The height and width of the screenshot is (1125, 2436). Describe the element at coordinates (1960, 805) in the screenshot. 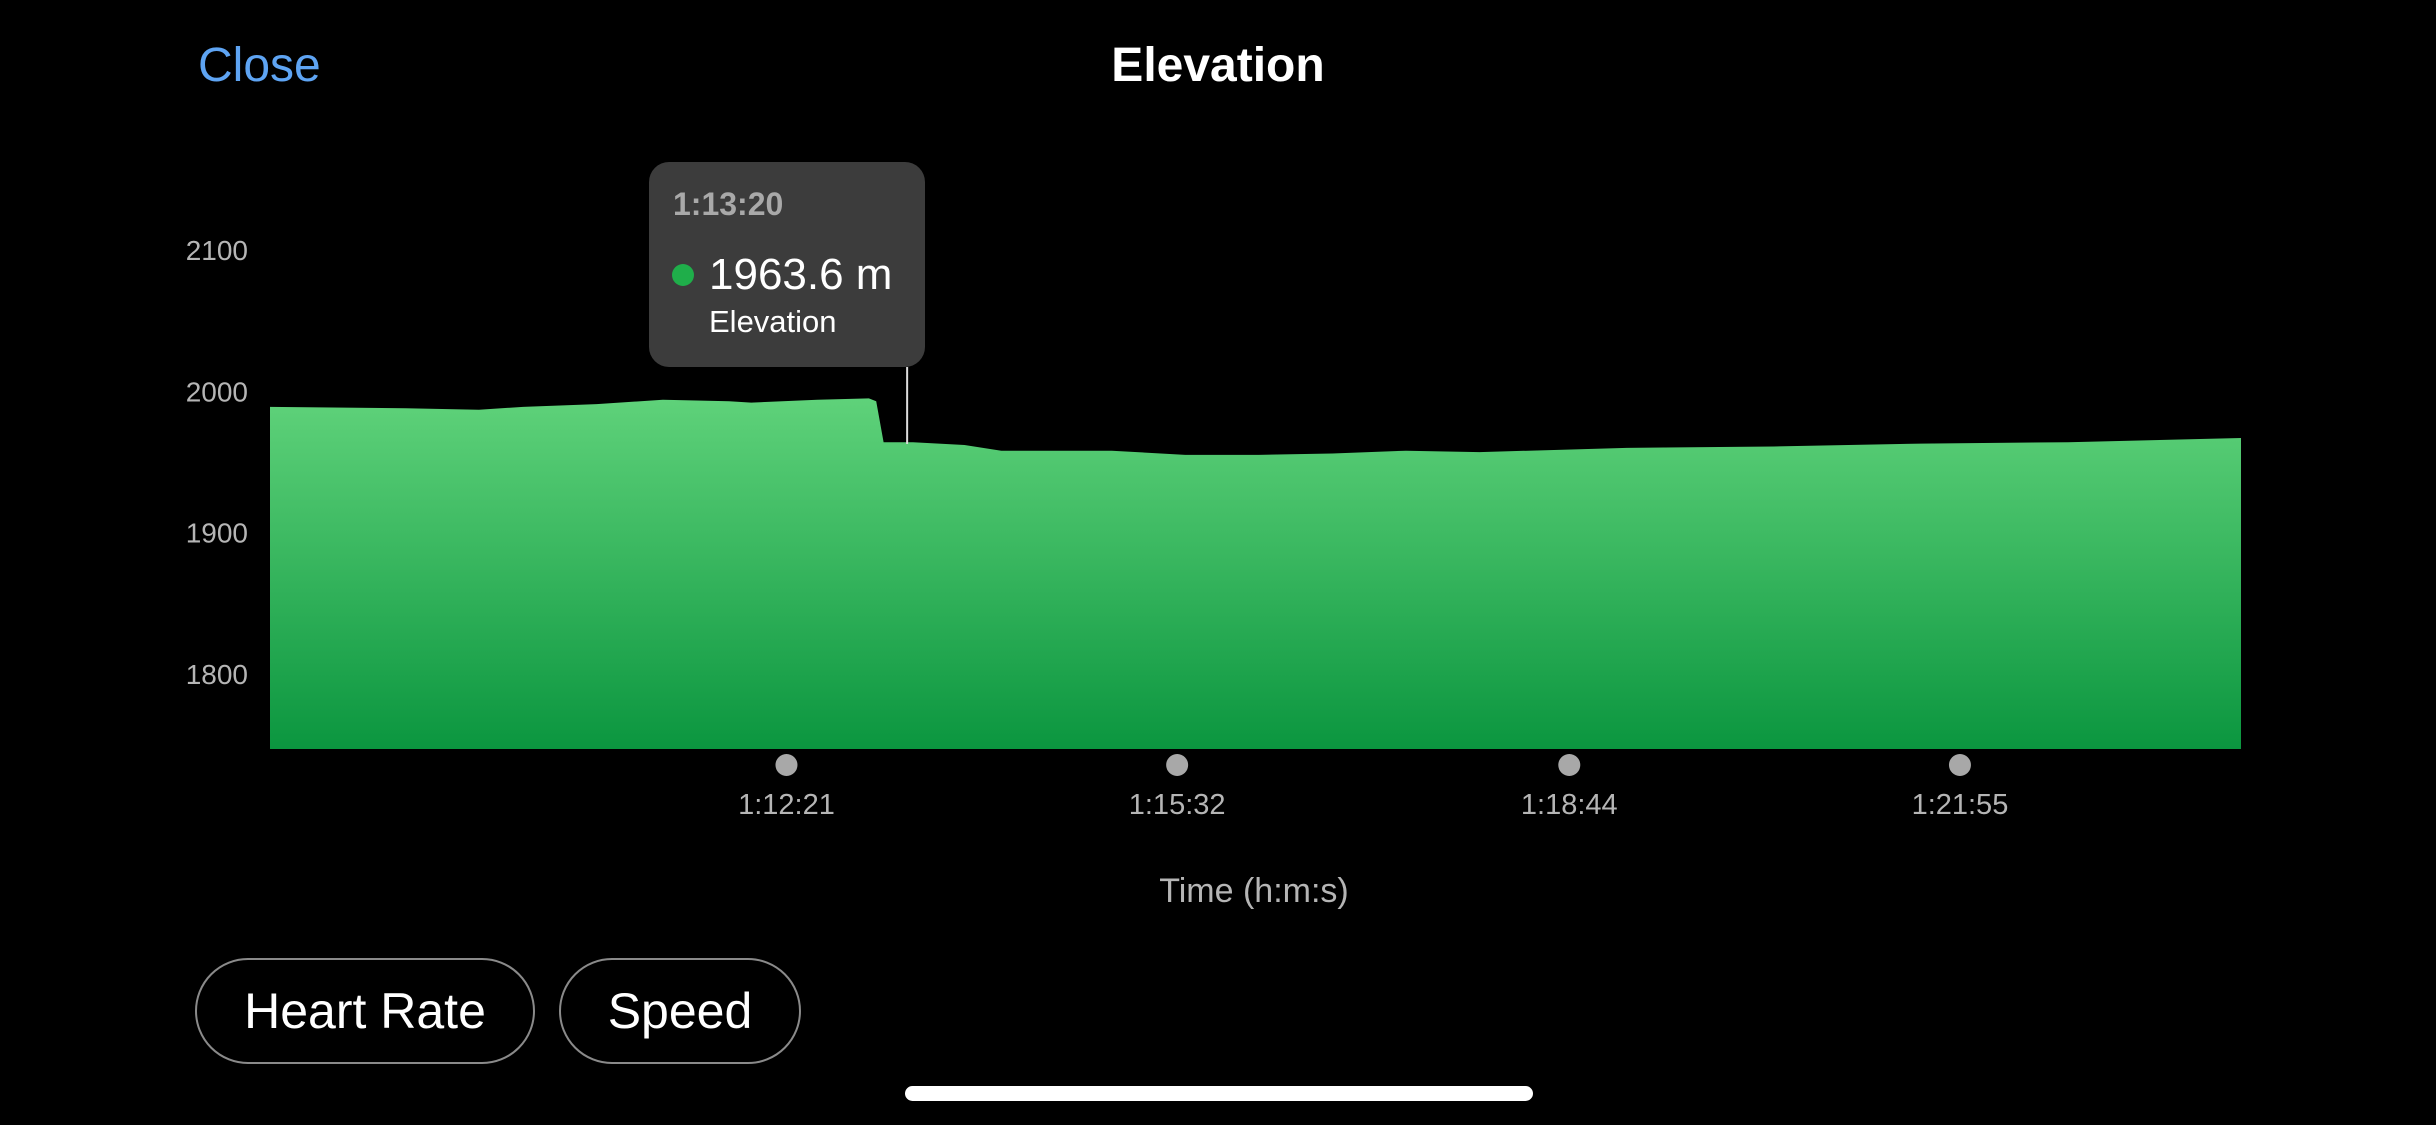

I see `x-tick-label: 1:21:55` at that location.